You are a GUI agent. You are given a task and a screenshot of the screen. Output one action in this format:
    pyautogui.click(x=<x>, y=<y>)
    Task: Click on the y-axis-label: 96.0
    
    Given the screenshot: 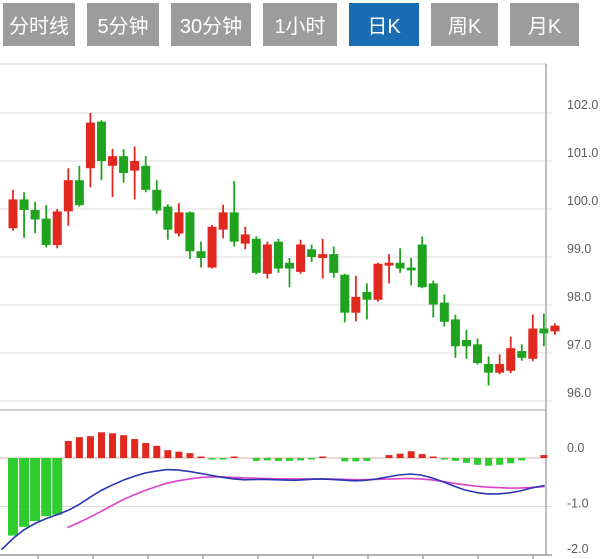 What is the action you would take?
    pyautogui.click(x=579, y=393)
    